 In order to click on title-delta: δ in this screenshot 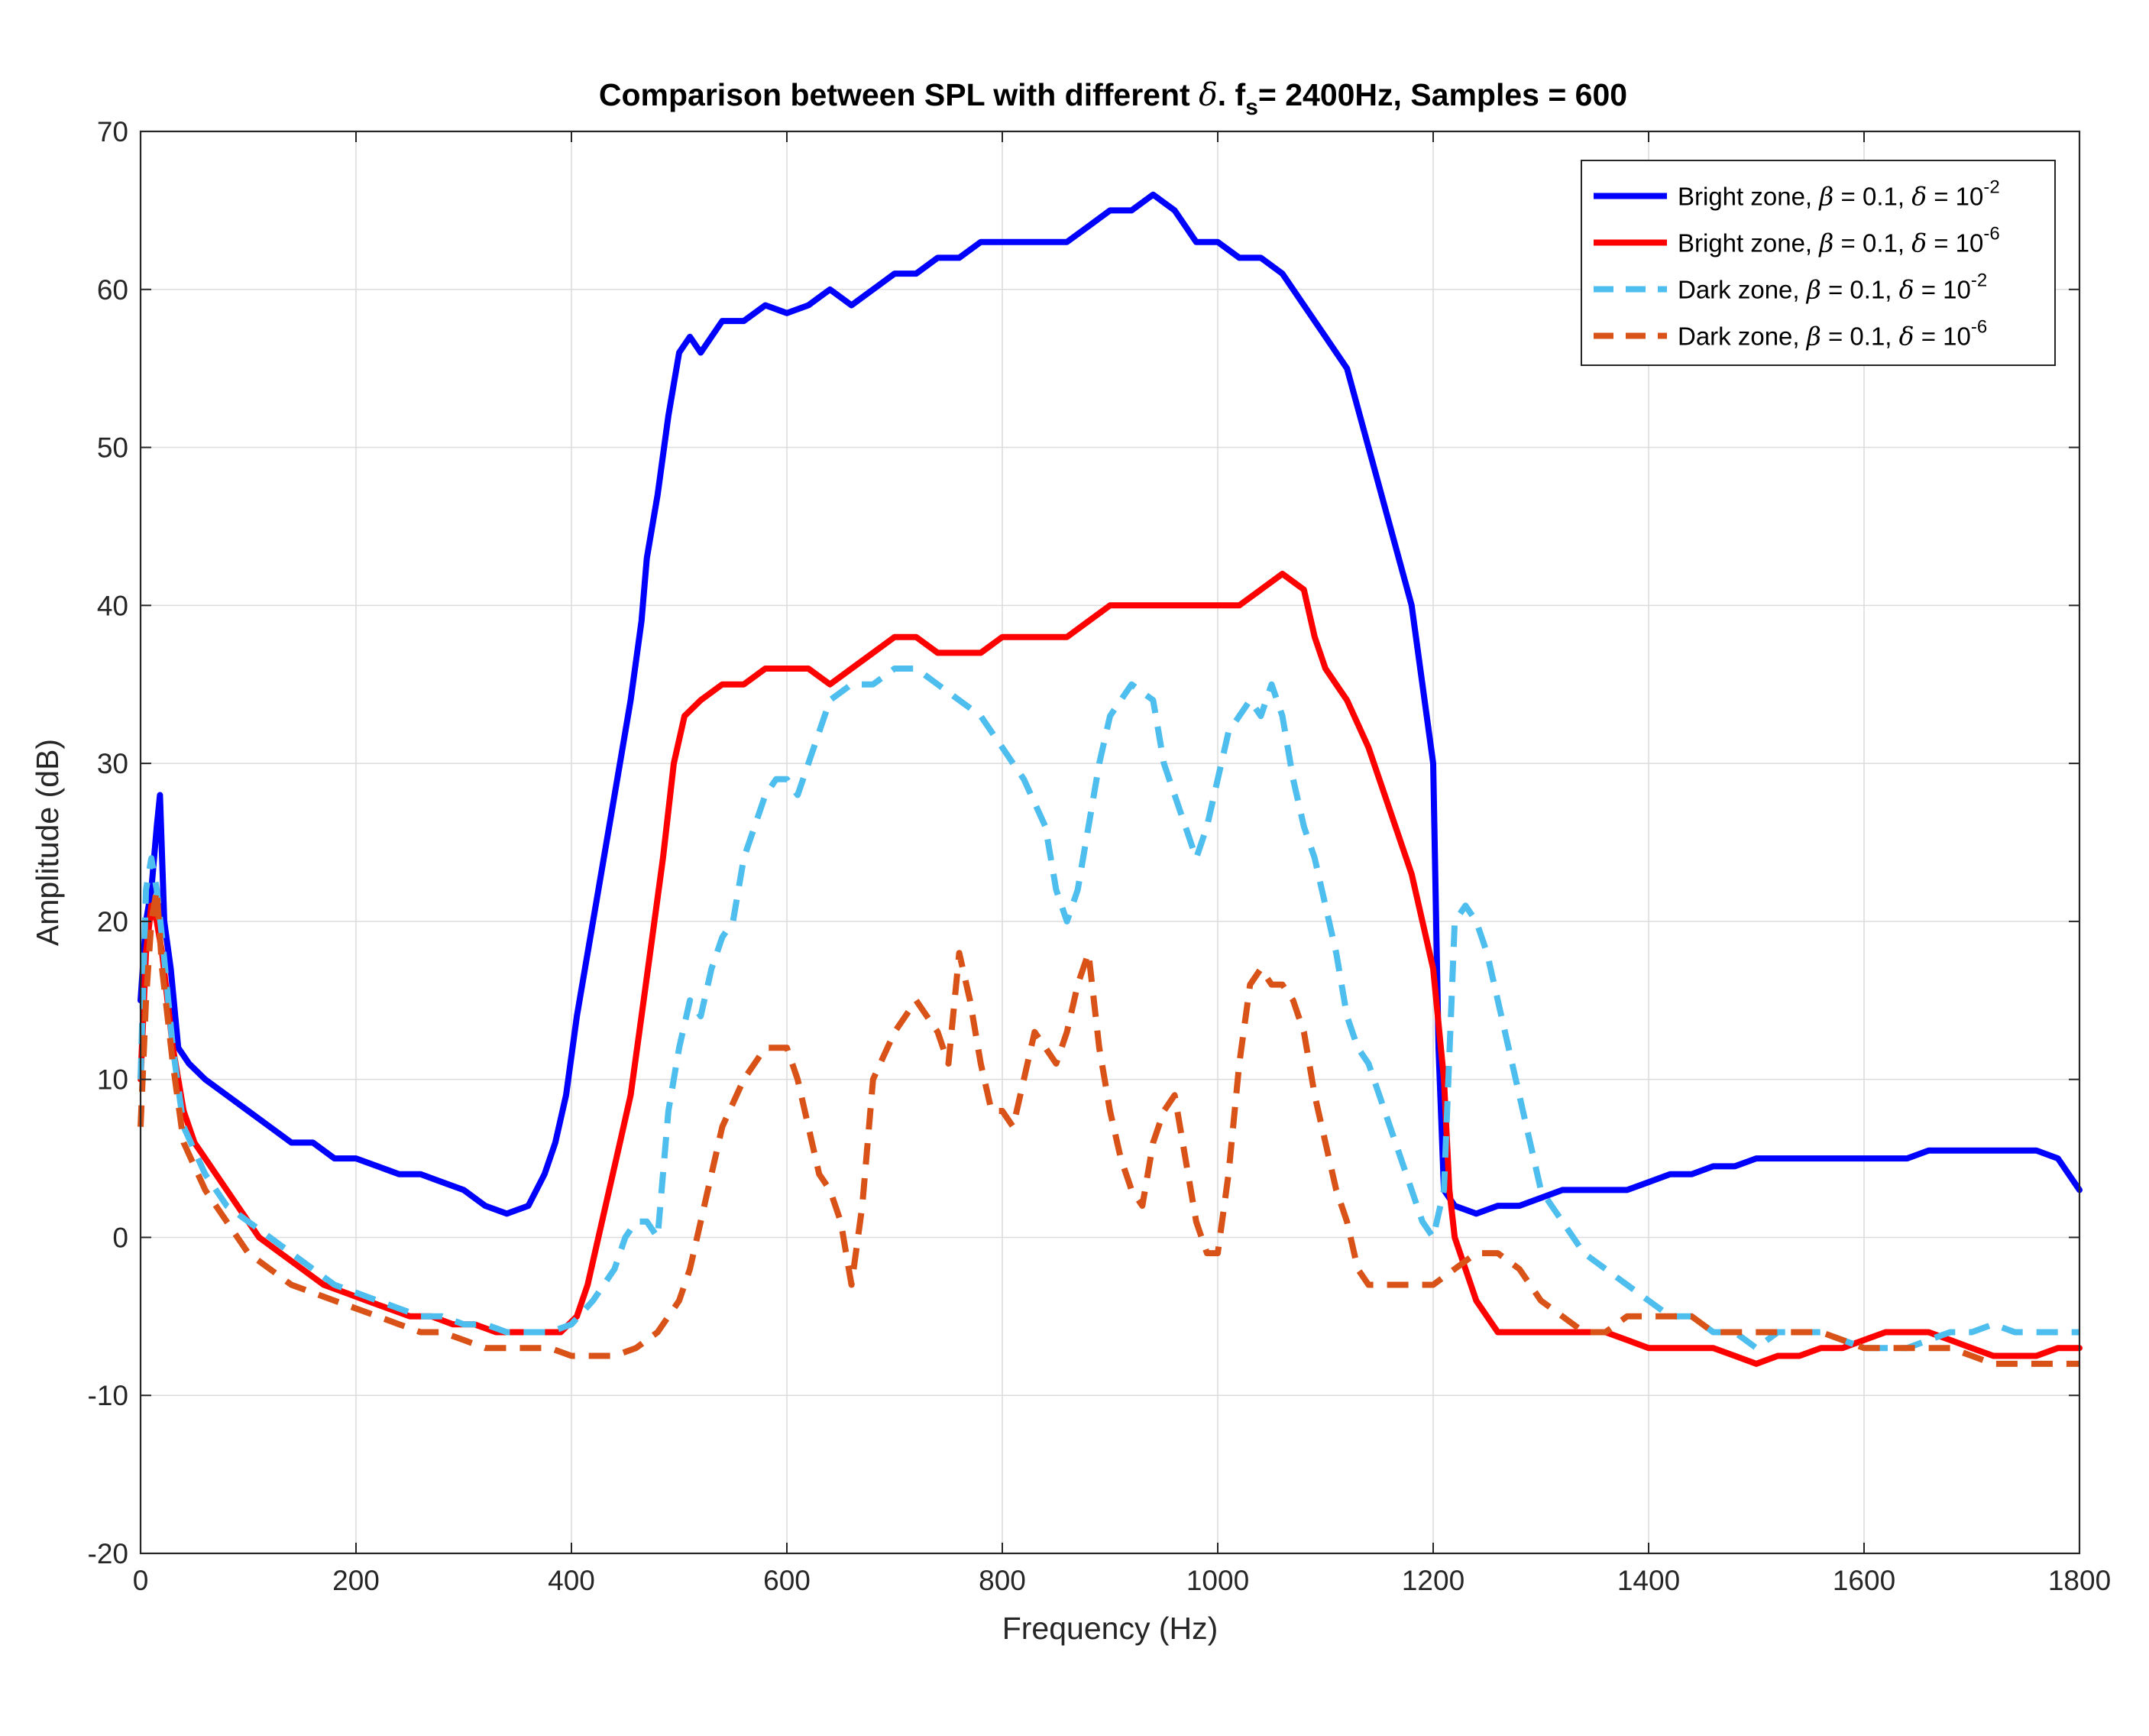, I will do `click(1208, 94)`.